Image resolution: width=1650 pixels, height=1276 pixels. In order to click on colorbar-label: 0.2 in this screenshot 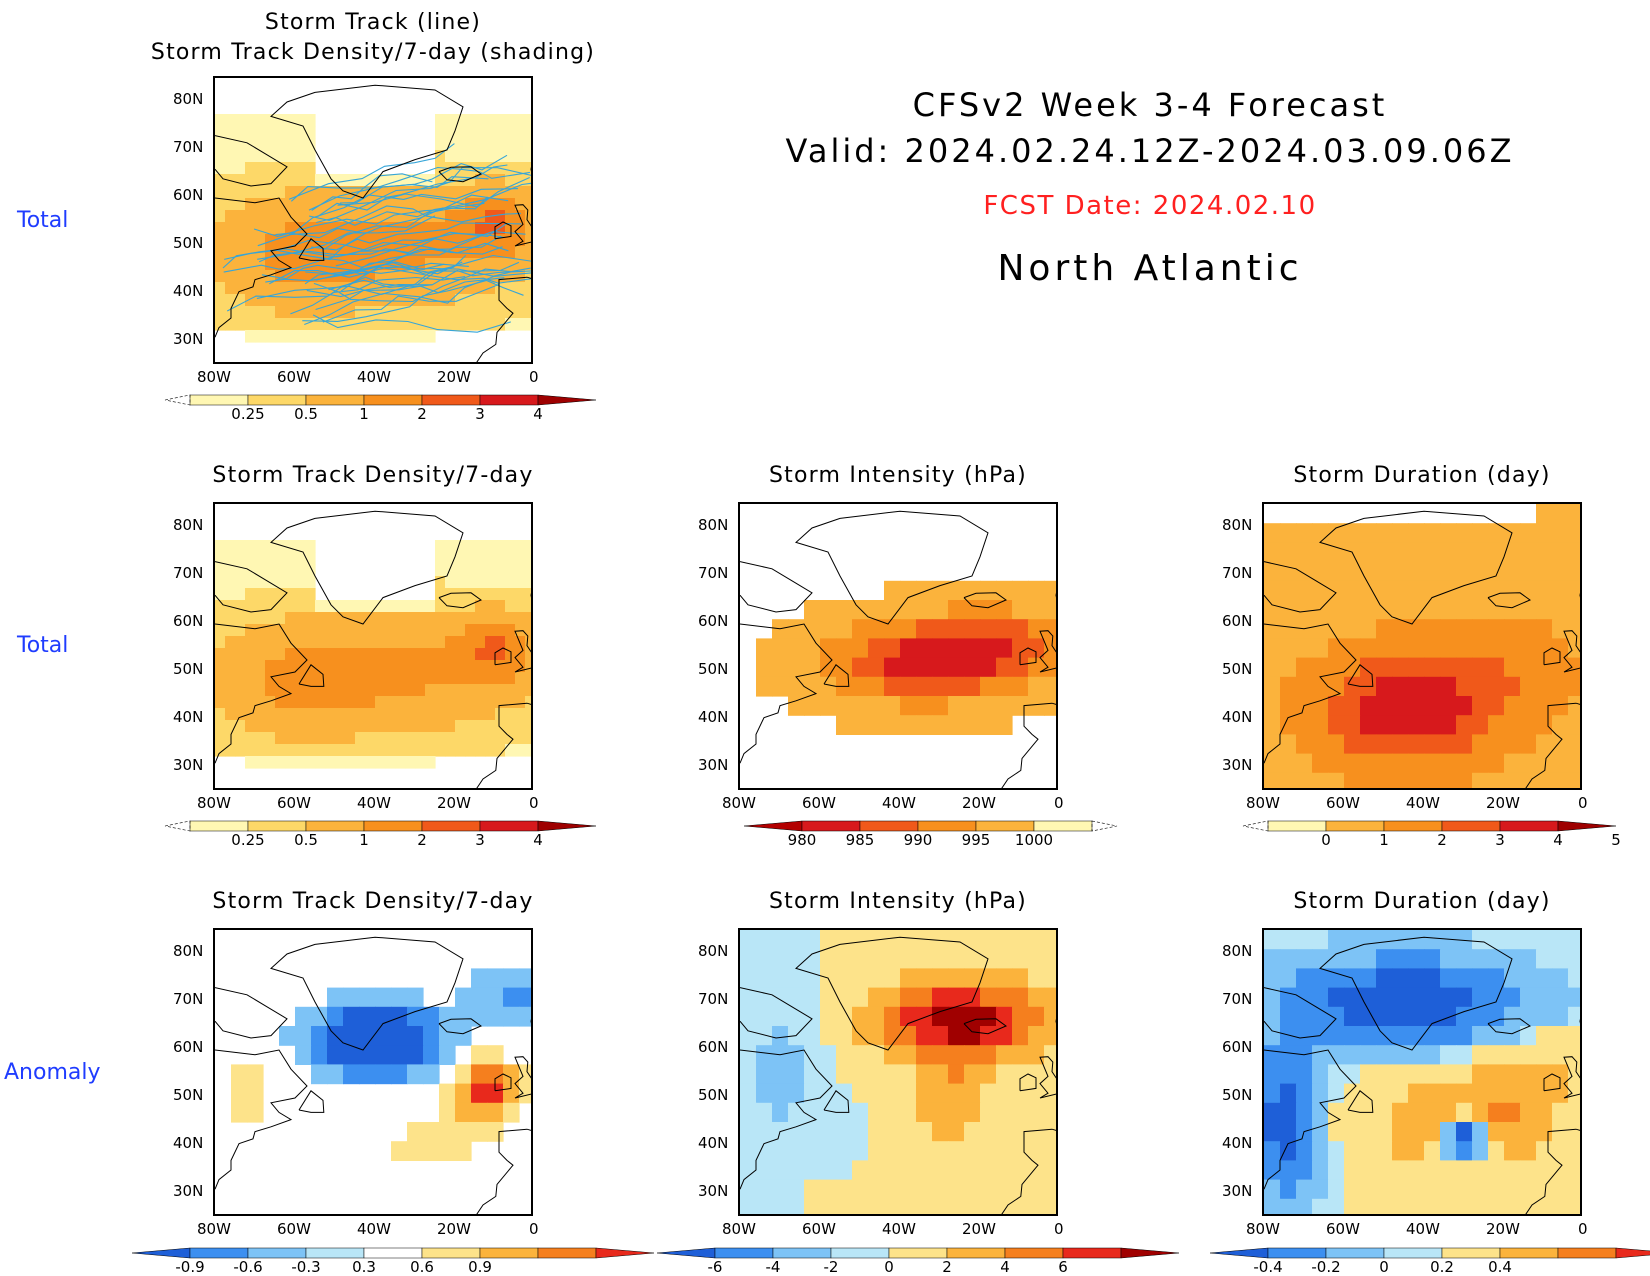, I will do `click(1442, 1267)`.